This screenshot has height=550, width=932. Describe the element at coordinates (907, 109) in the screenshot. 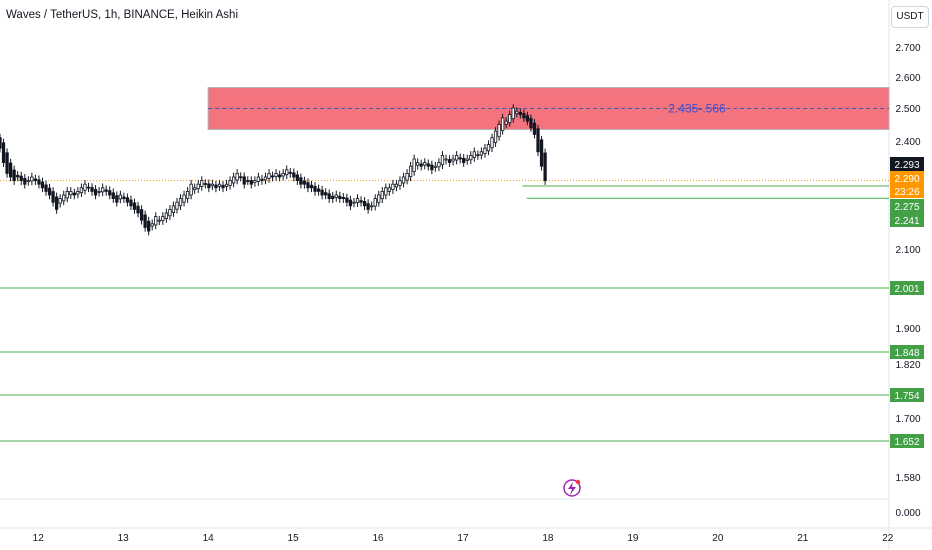

I see `y-tick-label: 2.500` at that location.